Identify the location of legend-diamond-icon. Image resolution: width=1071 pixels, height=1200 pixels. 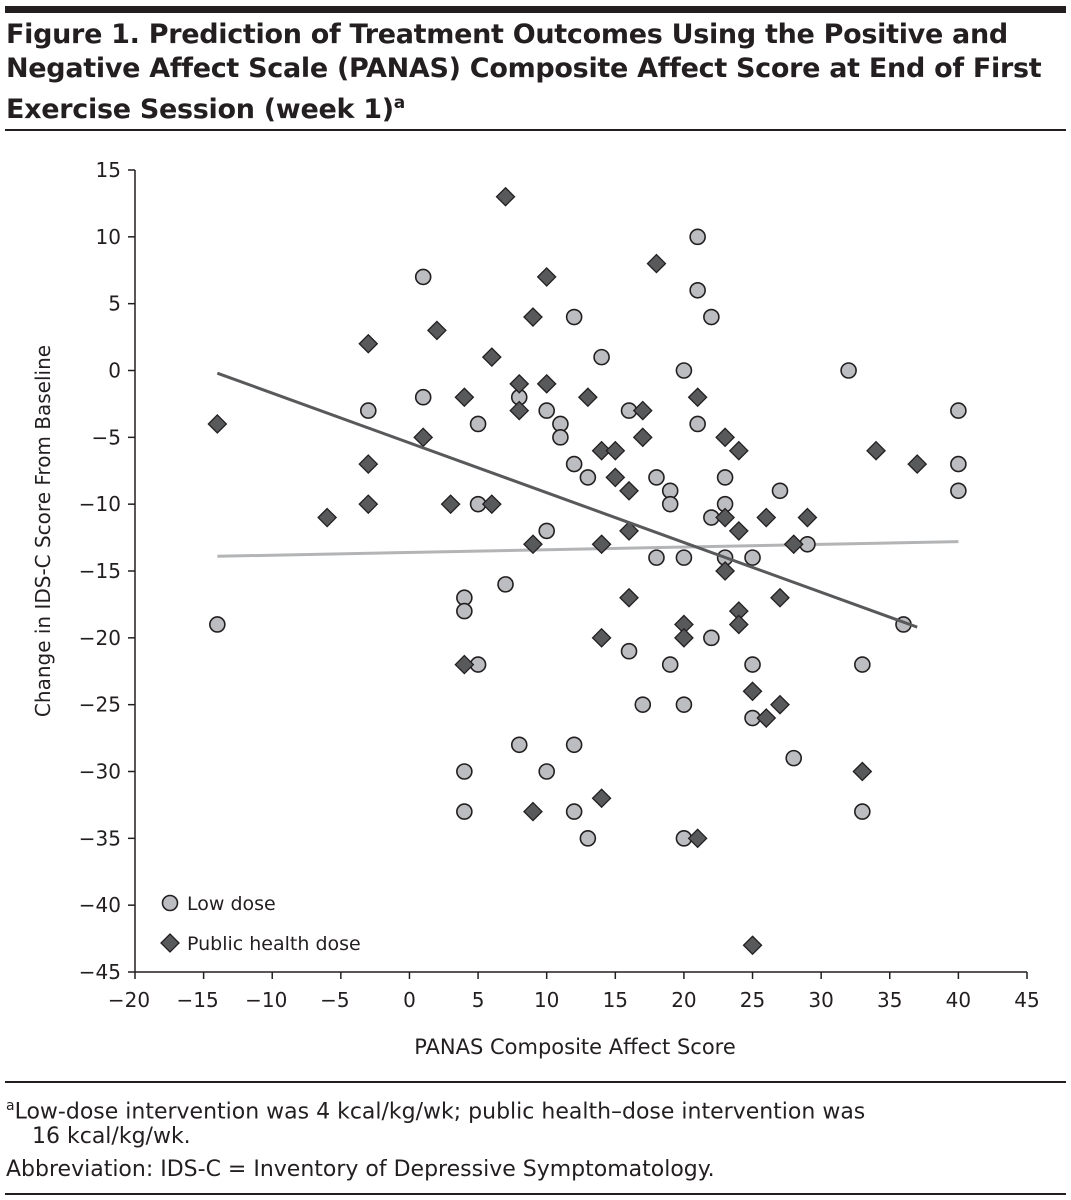
(170, 943).